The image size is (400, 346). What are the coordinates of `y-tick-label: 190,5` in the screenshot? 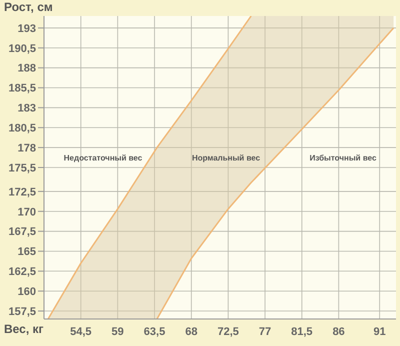 It's located at (22, 48).